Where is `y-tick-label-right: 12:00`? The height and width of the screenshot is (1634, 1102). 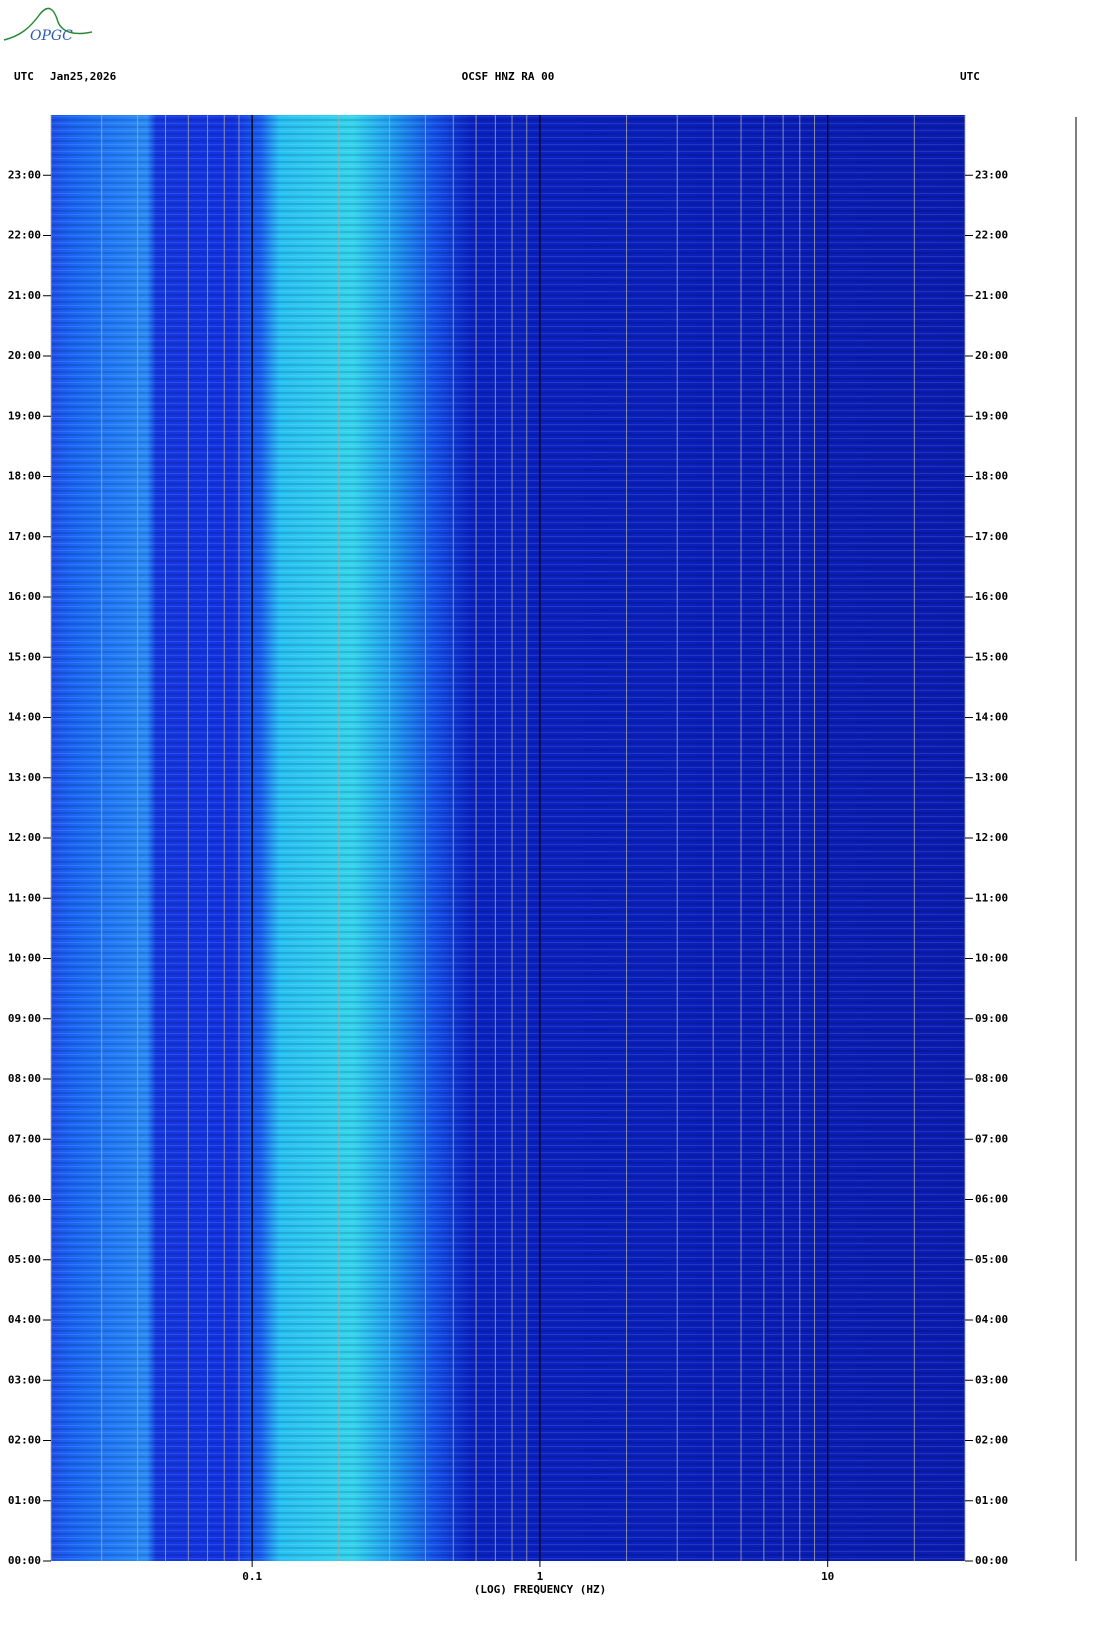
y-tick-label-right: 12:00 is located at coordinates (991, 837).